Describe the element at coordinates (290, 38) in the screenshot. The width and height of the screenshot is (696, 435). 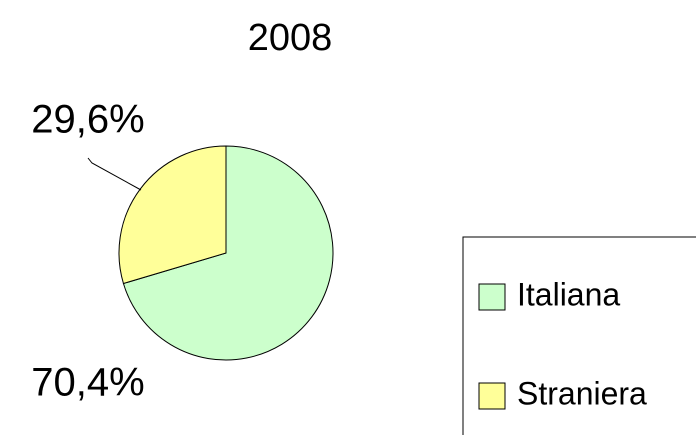
I see `chart-title: 2008` at that location.